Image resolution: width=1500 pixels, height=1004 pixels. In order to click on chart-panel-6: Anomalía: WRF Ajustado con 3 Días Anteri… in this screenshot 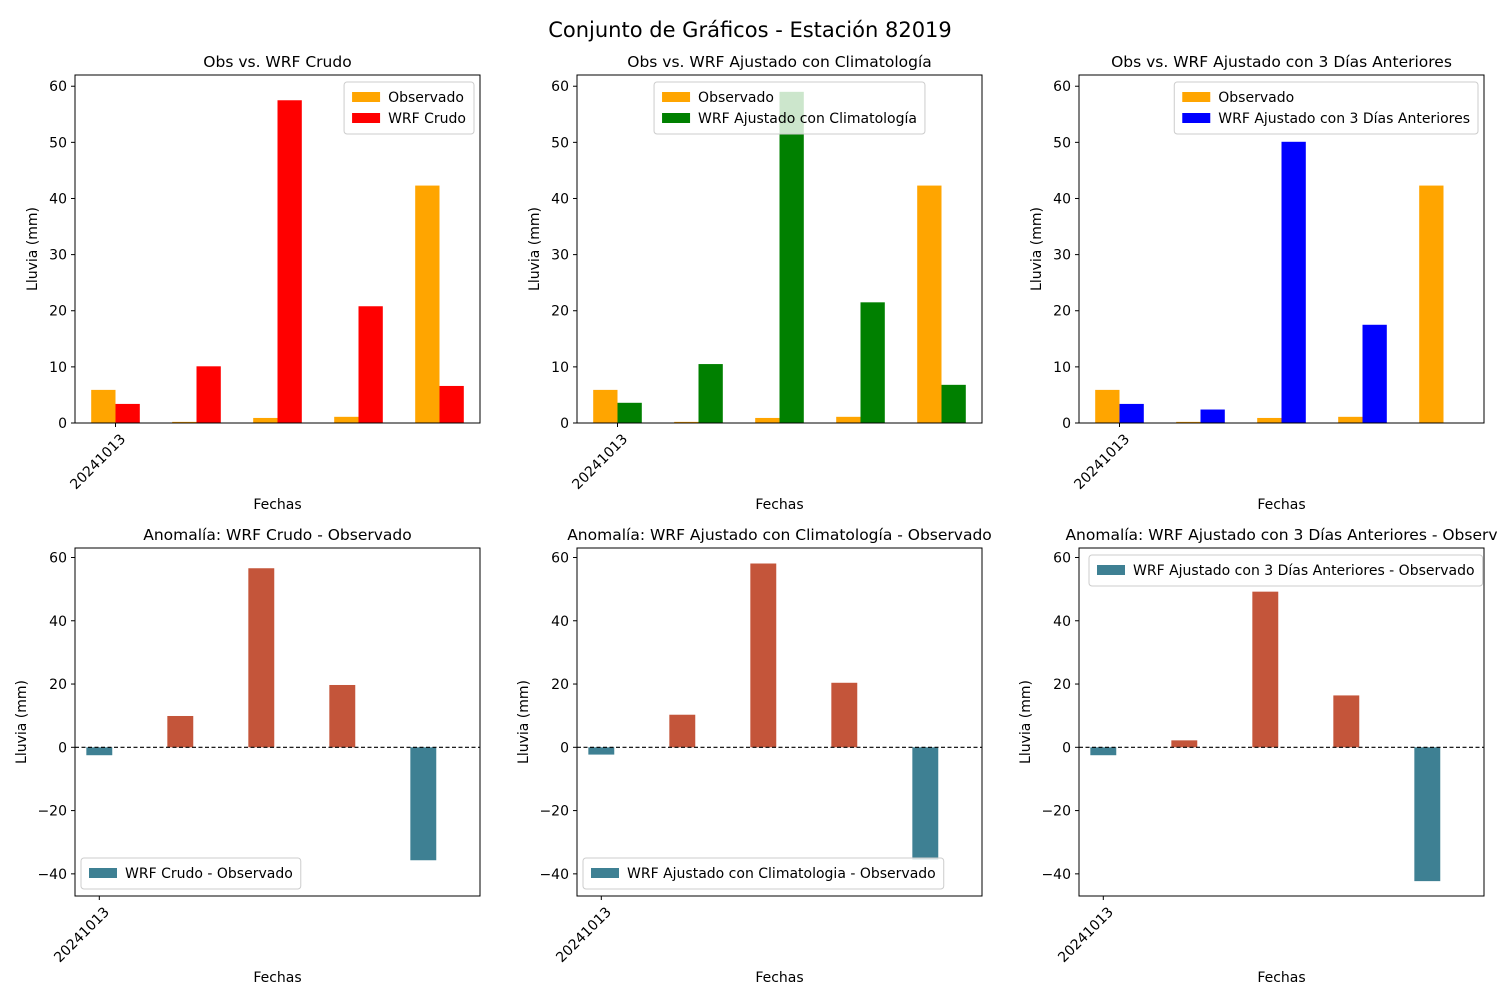, I will do `click(1258, 756)`.